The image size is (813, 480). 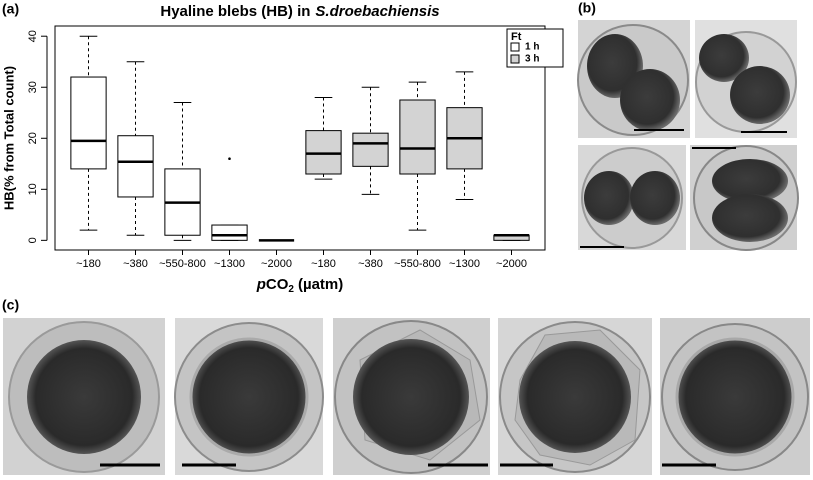 I want to click on legend-label: 1 h, so click(x=532, y=47).